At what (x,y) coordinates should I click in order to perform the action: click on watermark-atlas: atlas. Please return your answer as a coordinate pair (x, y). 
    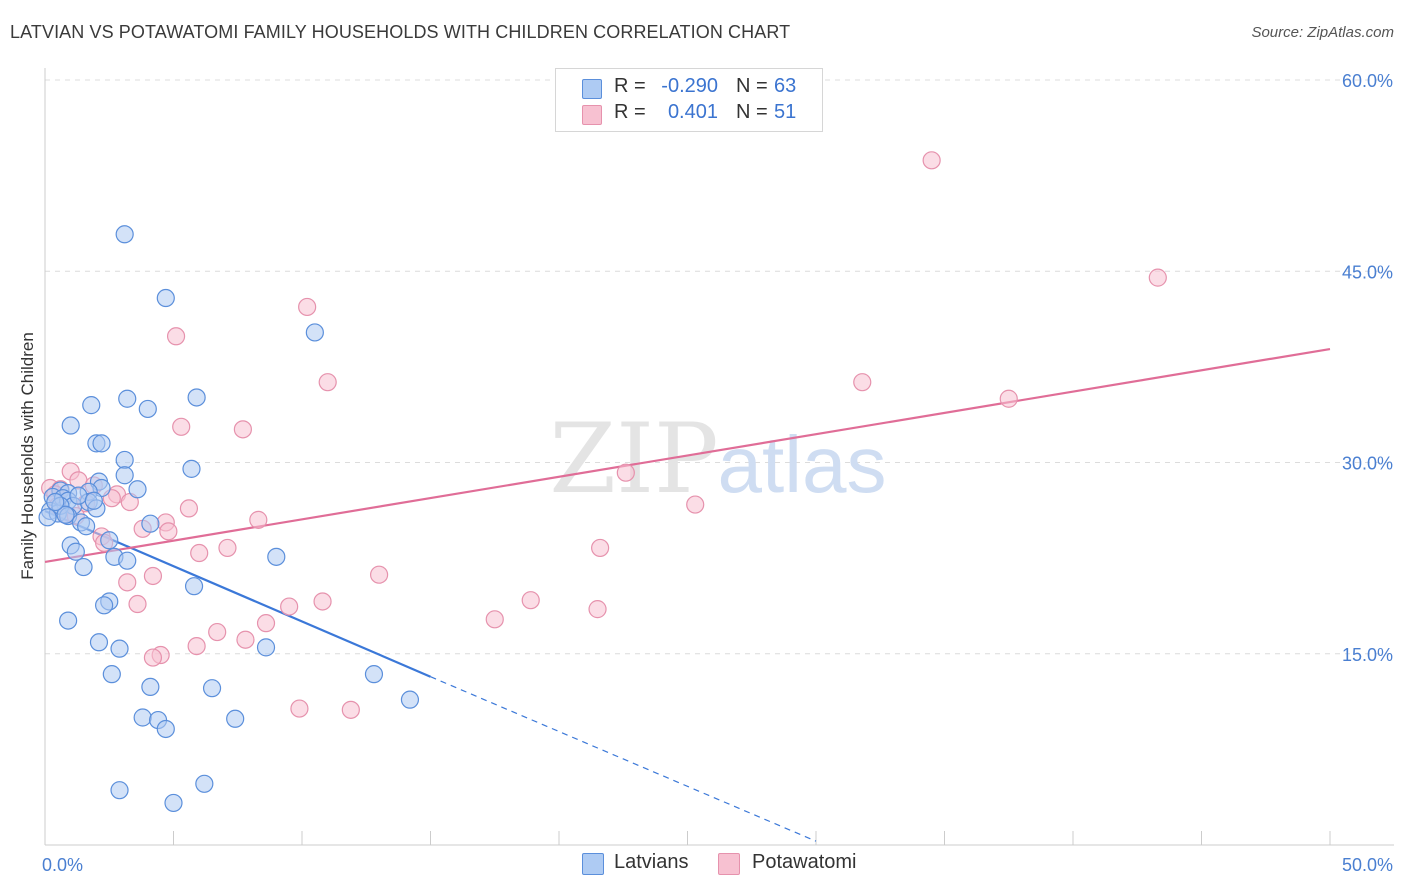
    Looking at the image, I should click on (802, 464).